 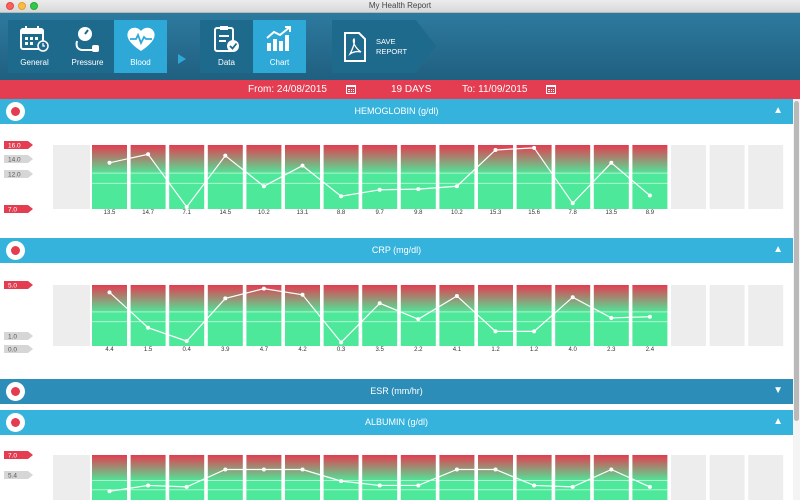 I want to click on from-calendar-icon, so click(x=351, y=89).